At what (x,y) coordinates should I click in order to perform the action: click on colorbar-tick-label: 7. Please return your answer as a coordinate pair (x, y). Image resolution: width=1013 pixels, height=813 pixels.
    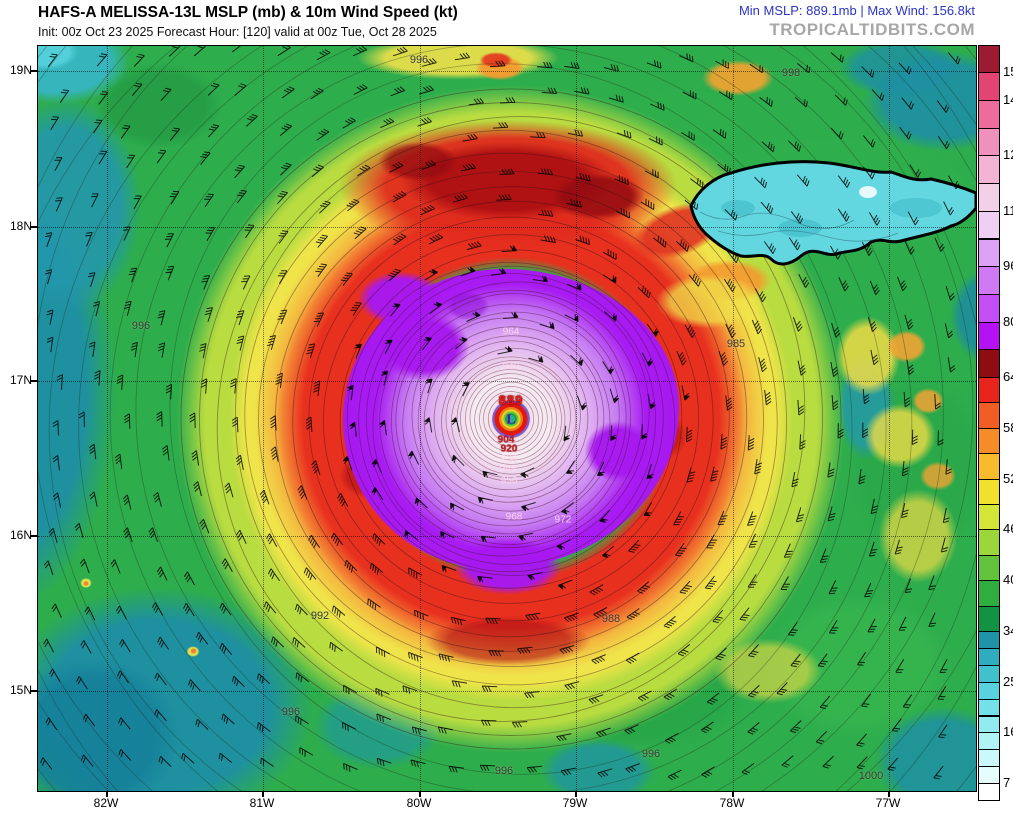
    Looking at the image, I should click on (1007, 783).